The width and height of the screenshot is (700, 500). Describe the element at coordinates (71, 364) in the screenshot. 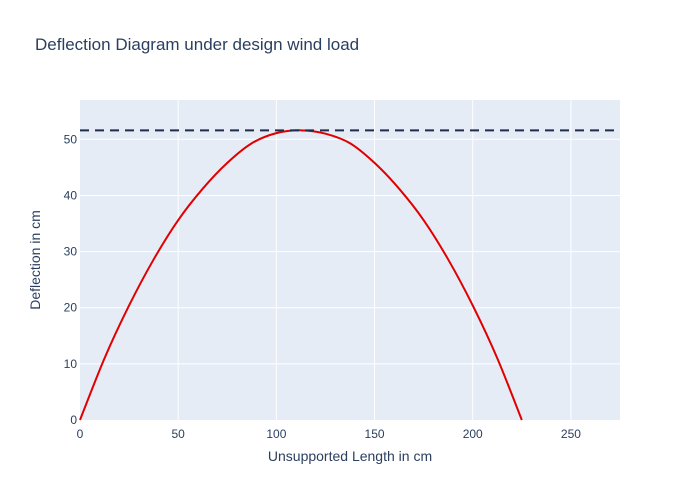

I see `y-tick-label: 10` at that location.